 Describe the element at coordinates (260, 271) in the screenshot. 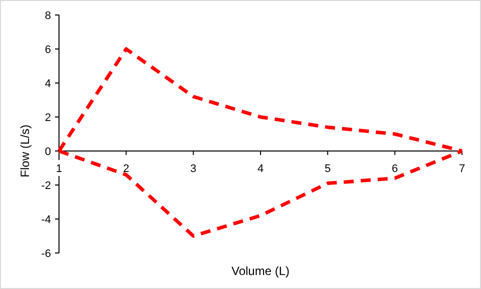

I see `x-axis-title: Volume (L)` at that location.